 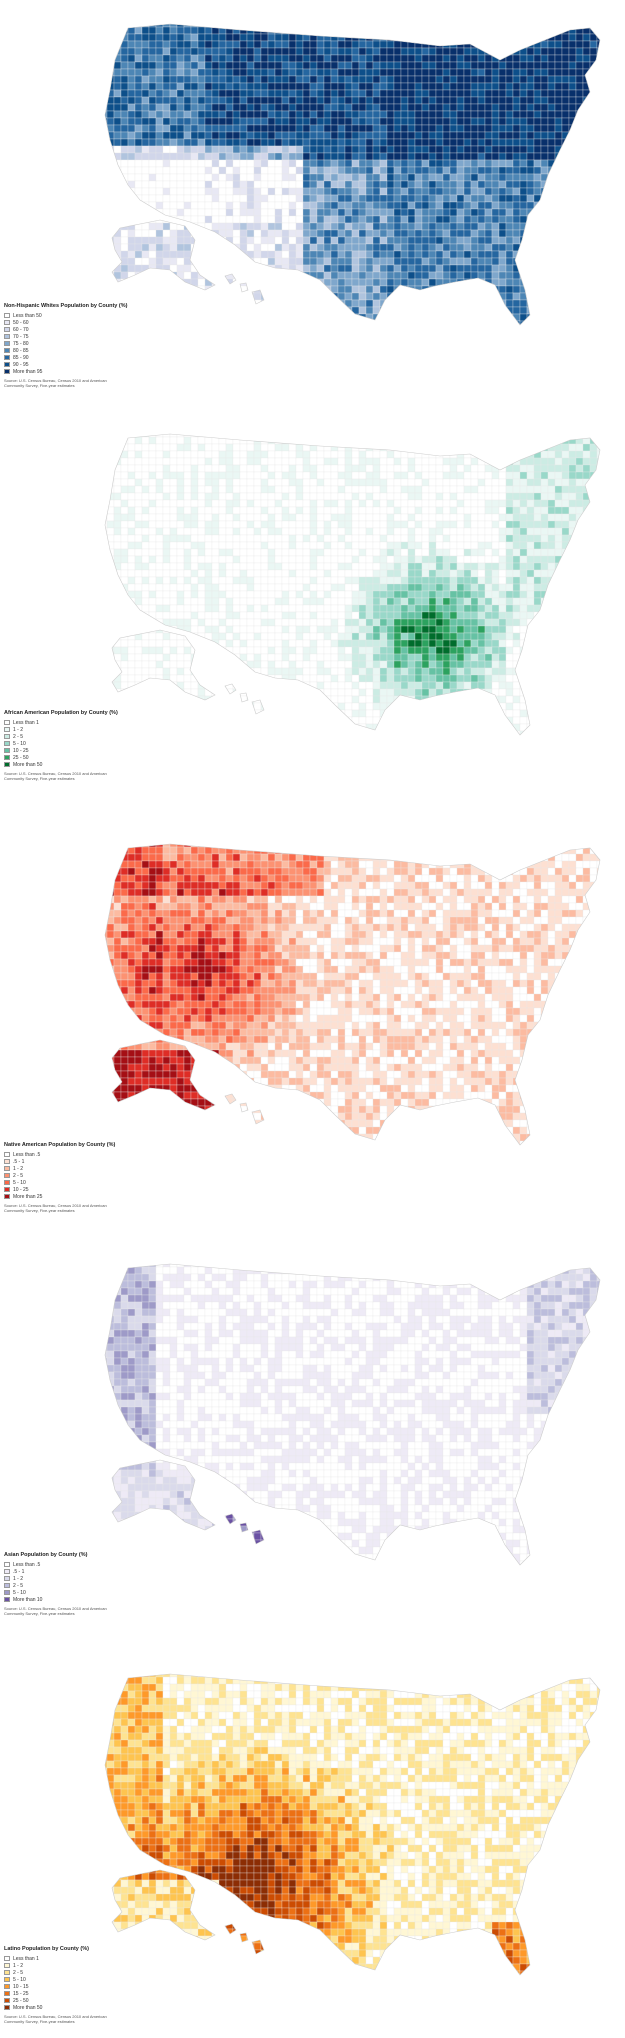 I want to click on legend-swatch, so click(x=7, y=357).